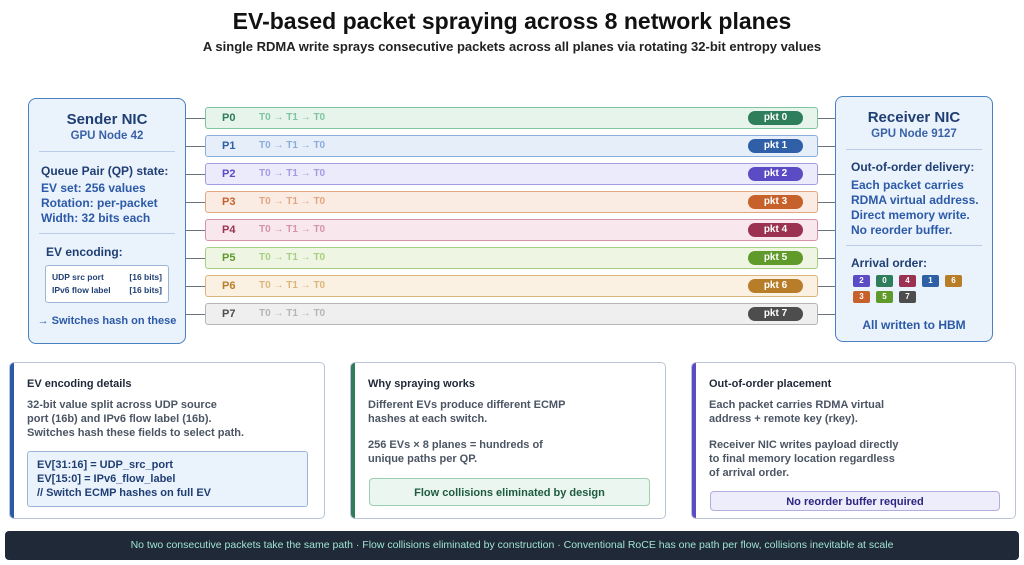 This screenshot has height=565, width=1024. What do you see at coordinates (511, 146) in the screenshot?
I see `plane-p1: P1 T0 → T1 → T0 pkt 1` at bounding box center [511, 146].